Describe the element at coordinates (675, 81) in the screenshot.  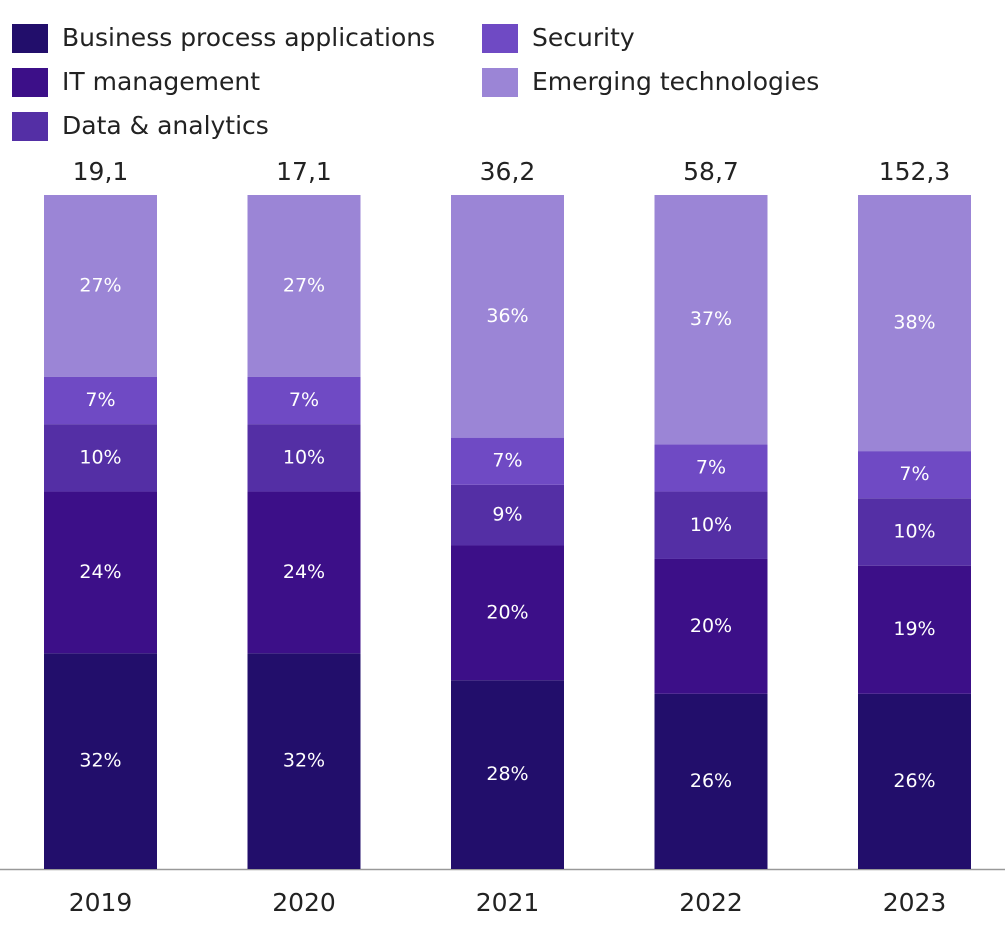
I see `legend-label: Emerging technologies` at that location.